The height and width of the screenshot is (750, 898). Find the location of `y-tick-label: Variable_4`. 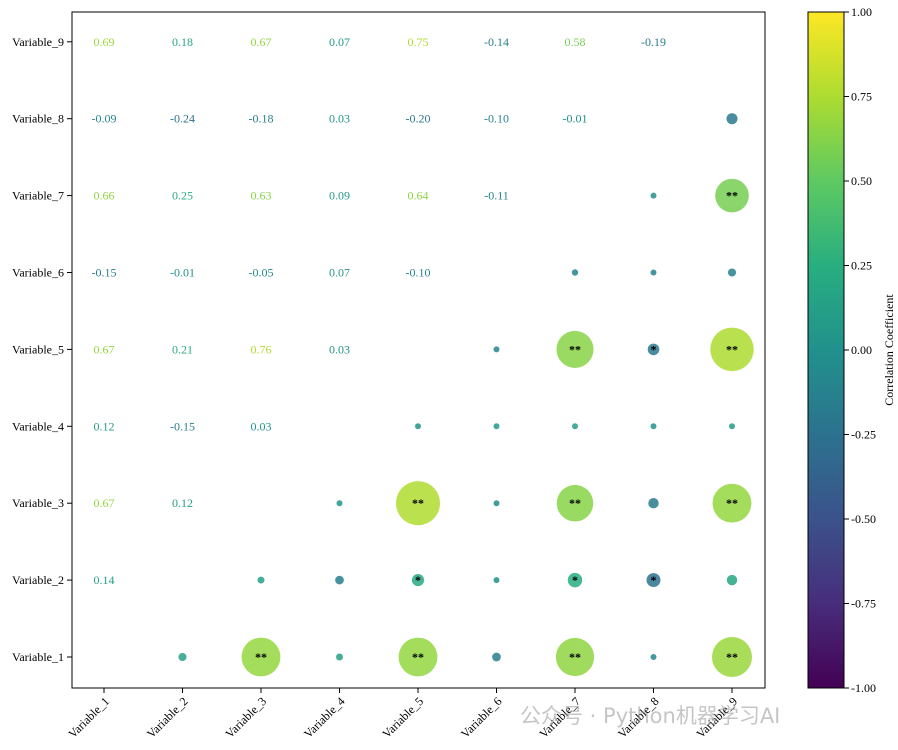

y-tick-label: Variable_4 is located at coordinates (38, 426).